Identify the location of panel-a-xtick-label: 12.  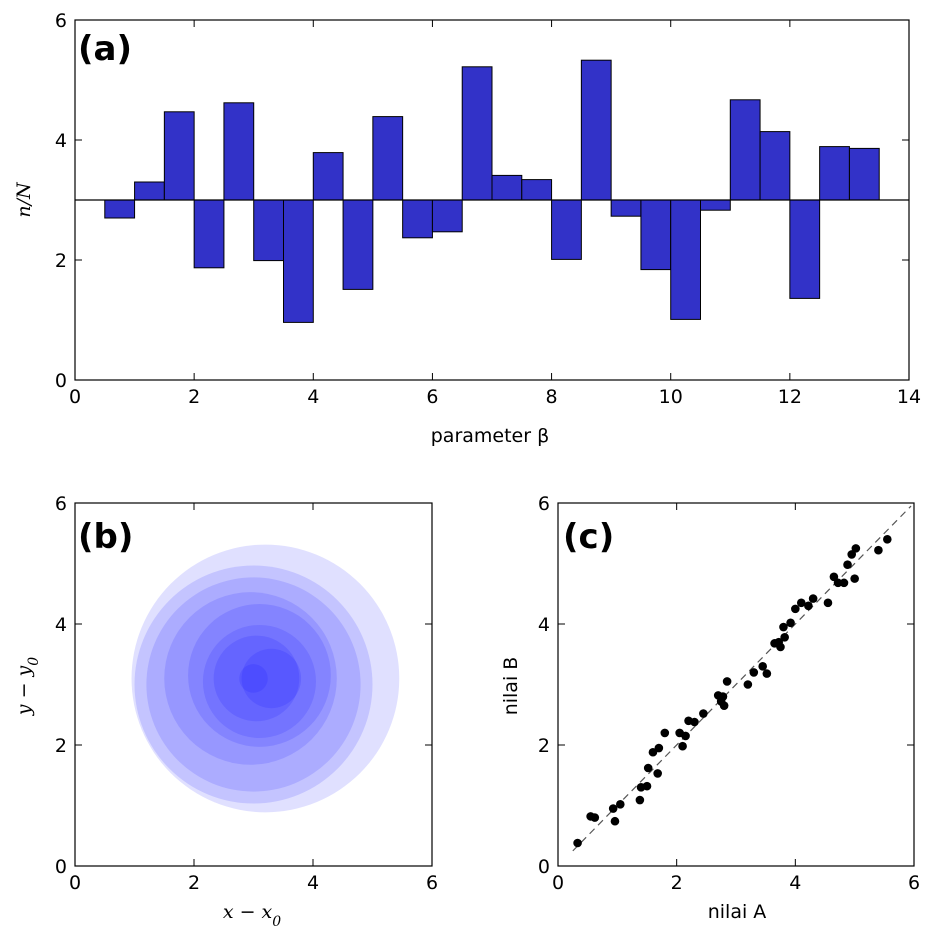
(790, 397).